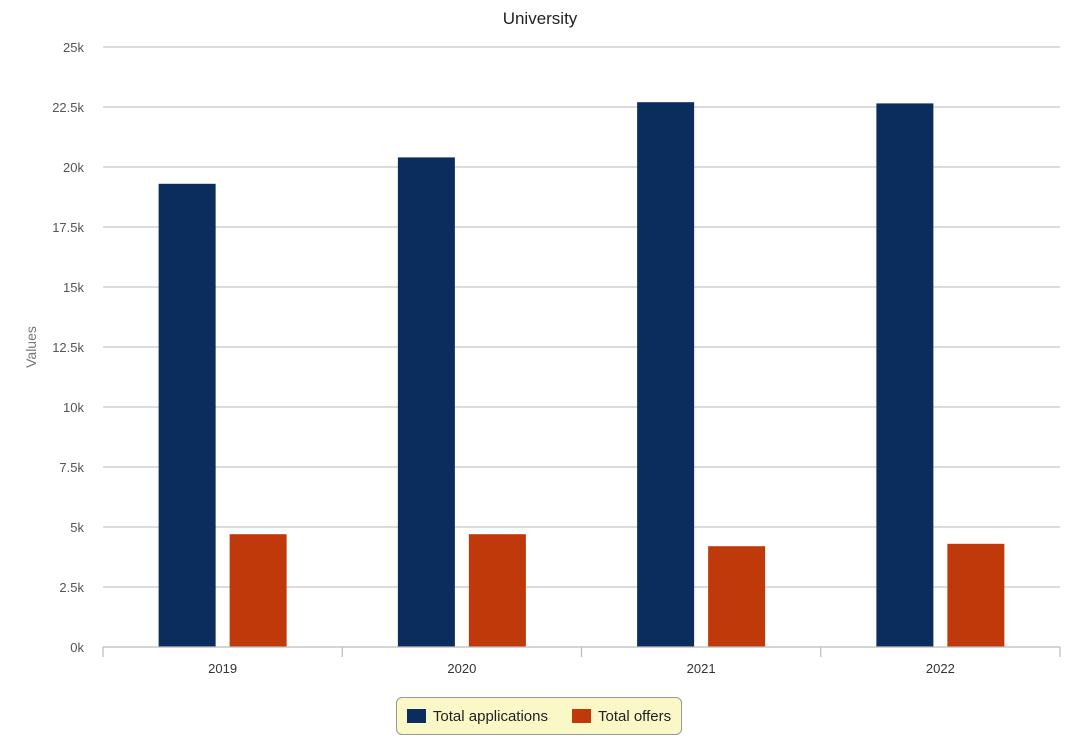 The image size is (1080, 741). What do you see at coordinates (666, 374) in the screenshot?
I see `bar-applications-2021` at bounding box center [666, 374].